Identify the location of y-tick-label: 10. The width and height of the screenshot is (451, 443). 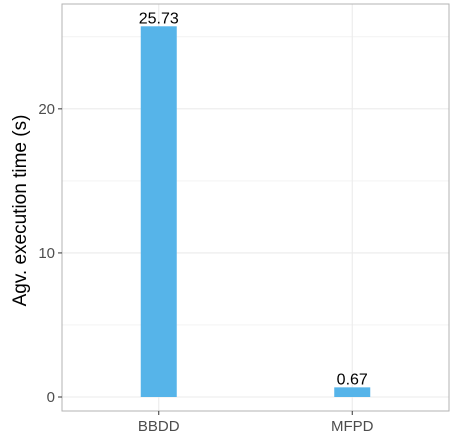
(46, 253).